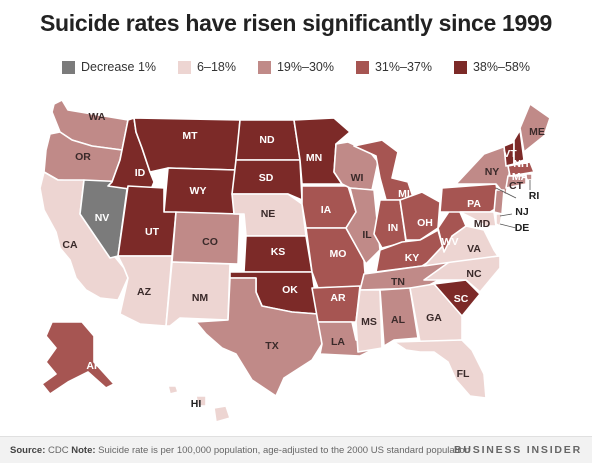 This screenshot has width=592, height=463. What do you see at coordinates (474, 204) in the screenshot?
I see `state-label-pa: PA` at bounding box center [474, 204].